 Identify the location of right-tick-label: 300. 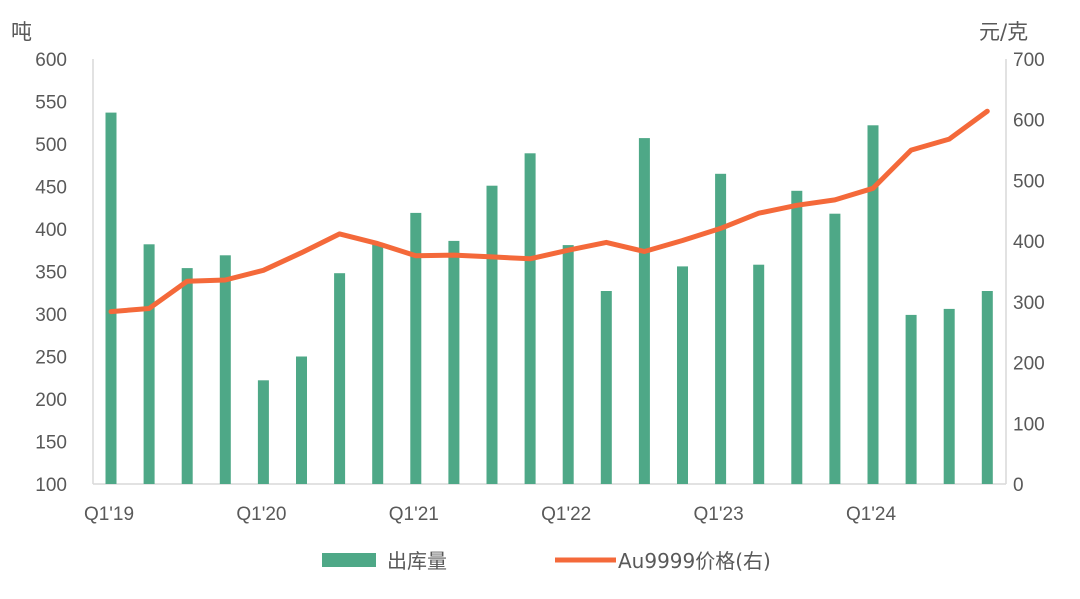
(1029, 303).